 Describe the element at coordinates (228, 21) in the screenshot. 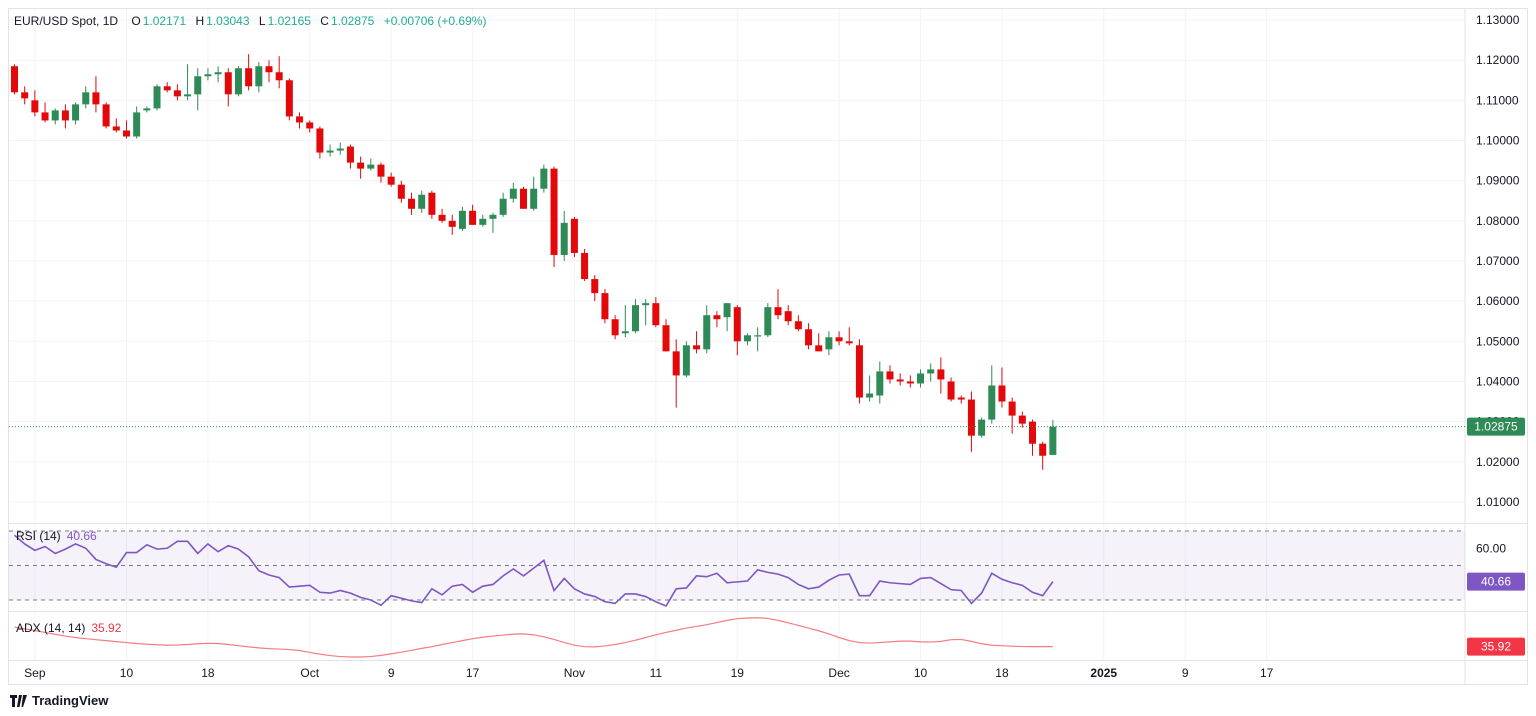

I see `high-value: 1.03043` at that location.